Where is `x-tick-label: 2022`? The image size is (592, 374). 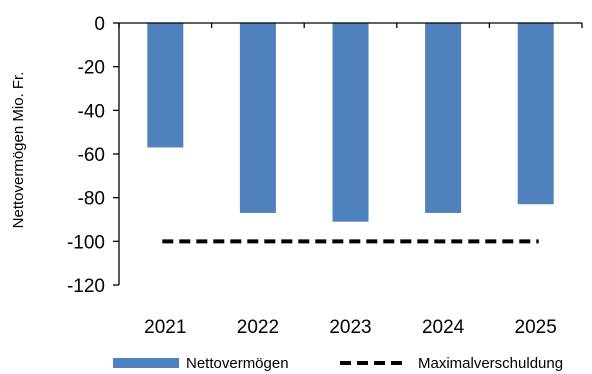 x-tick-label: 2022 is located at coordinates (258, 327).